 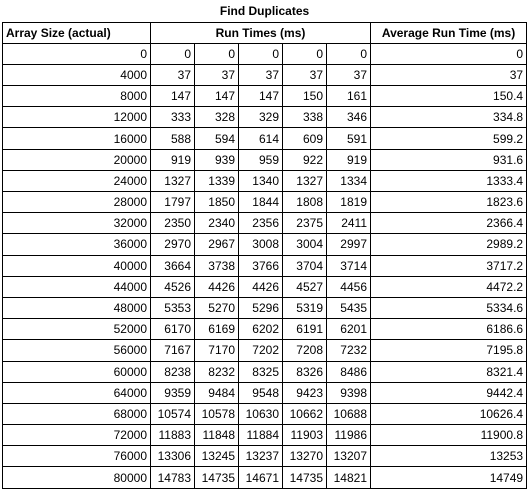 What do you see at coordinates (448, 53) in the screenshot?
I see `cell-average-run-time: 0` at bounding box center [448, 53].